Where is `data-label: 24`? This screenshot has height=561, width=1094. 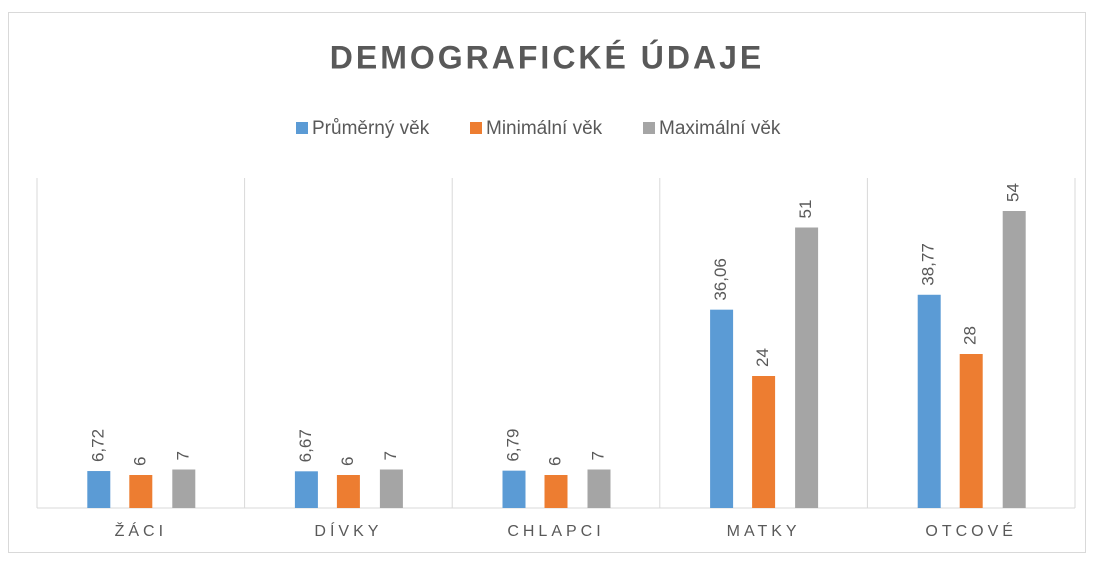 data-label: 24 is located at coordinates (762, 357).